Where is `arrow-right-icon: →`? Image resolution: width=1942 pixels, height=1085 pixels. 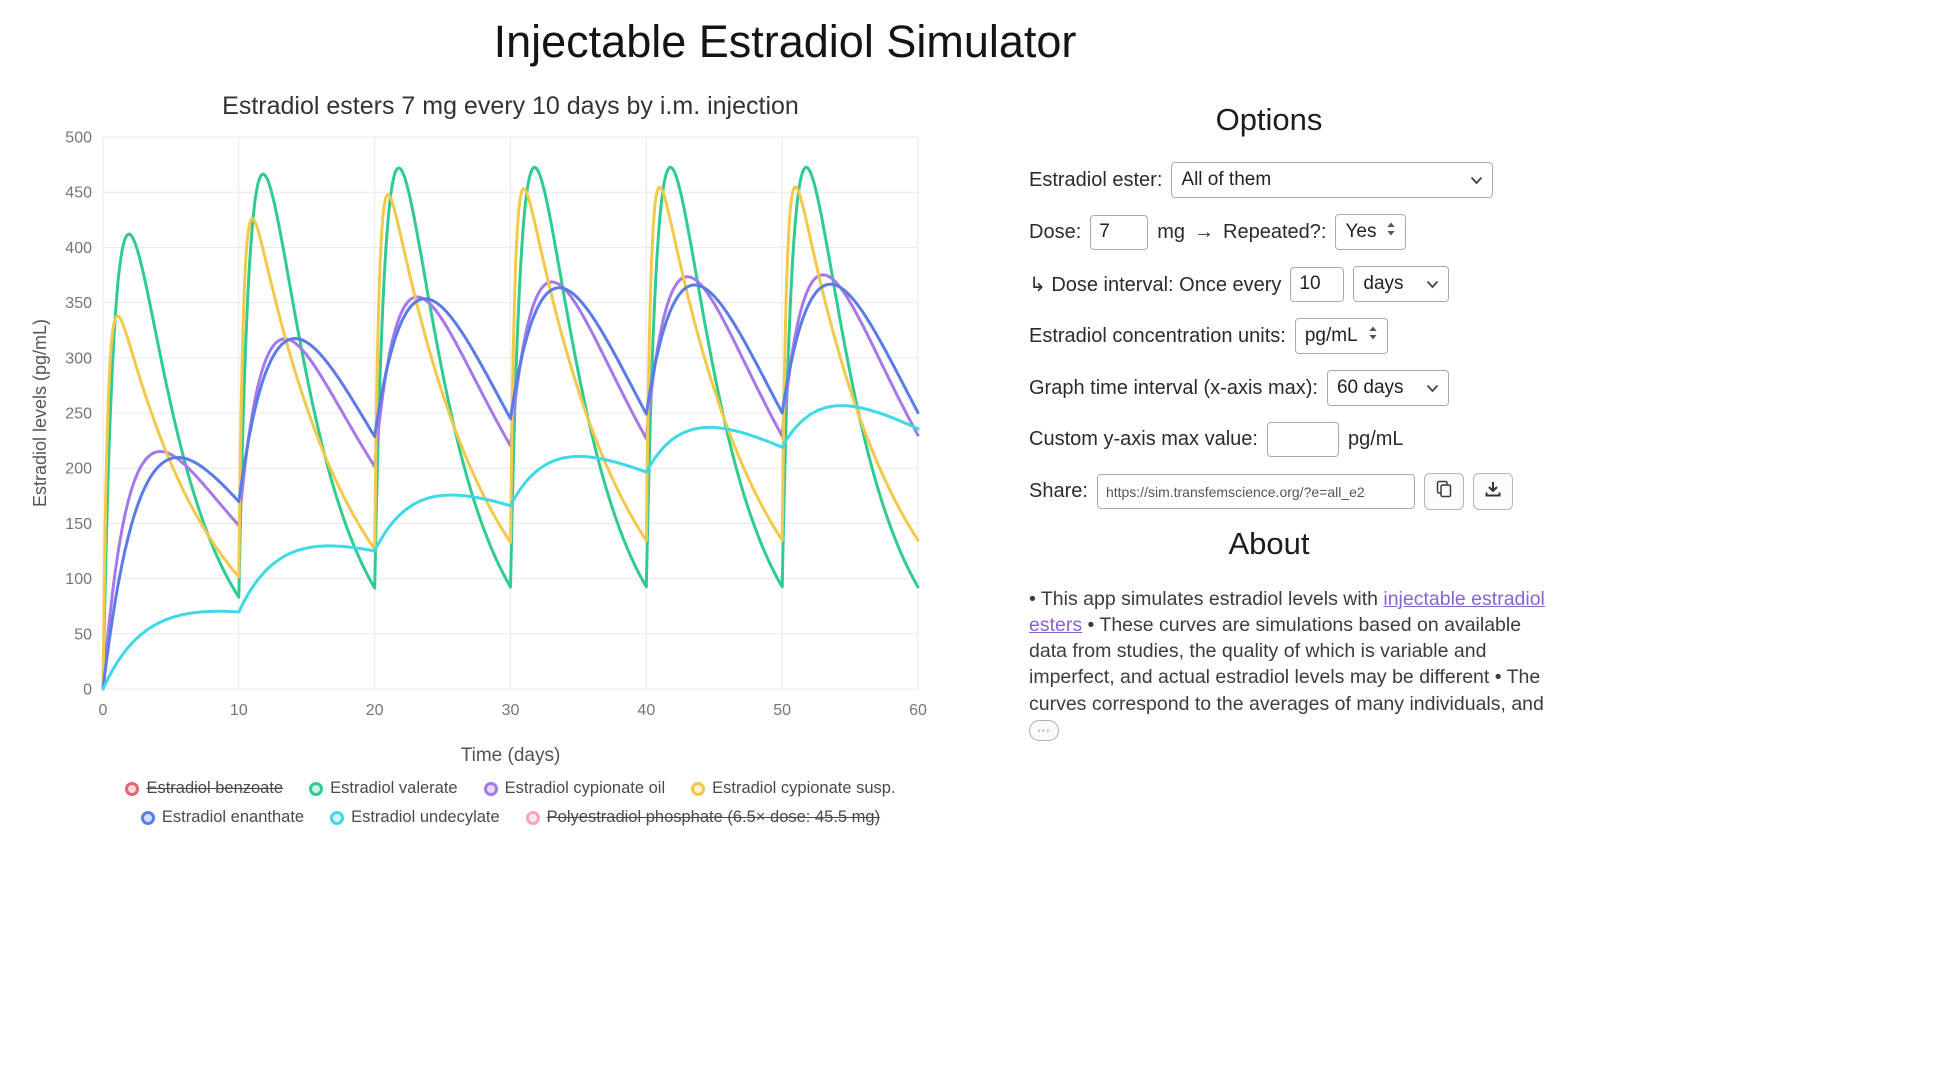
arrow-right-icon: → is located at coordinates (1204, 231).